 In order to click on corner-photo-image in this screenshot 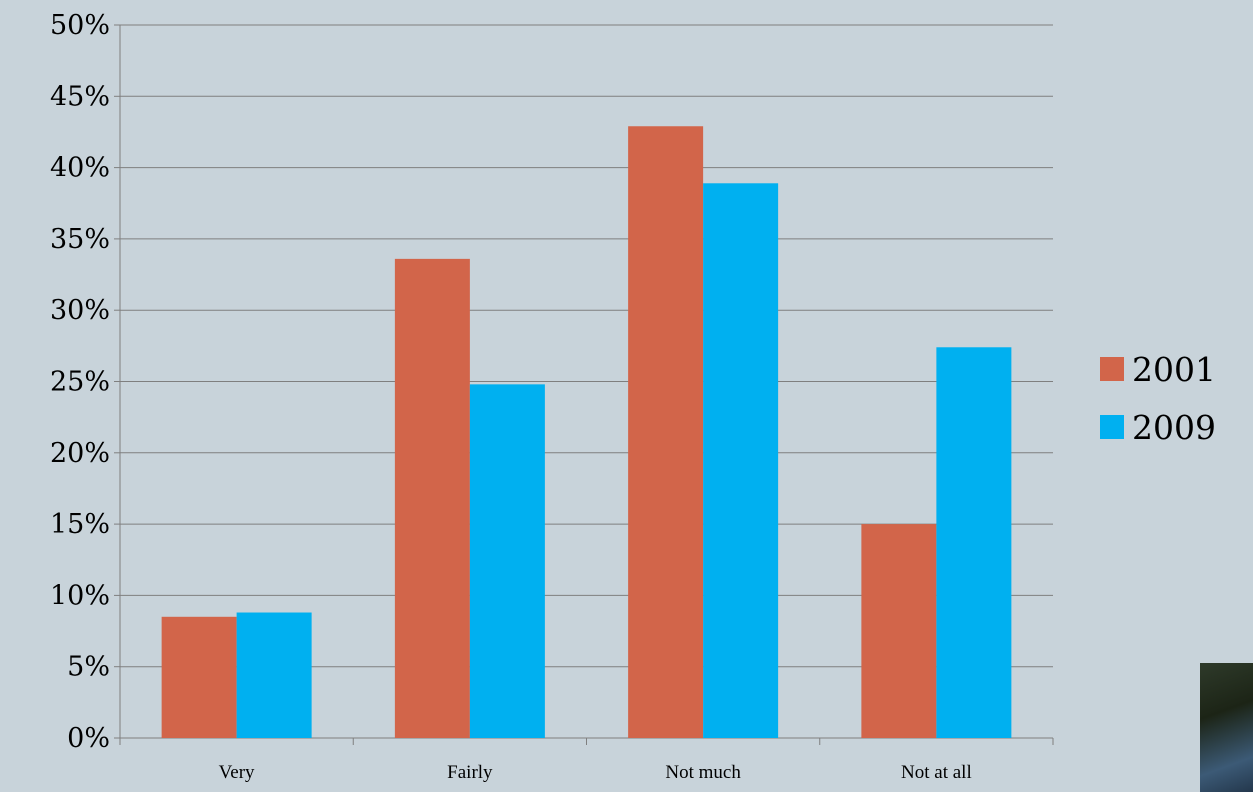, I will do `click(1226, 727)`.